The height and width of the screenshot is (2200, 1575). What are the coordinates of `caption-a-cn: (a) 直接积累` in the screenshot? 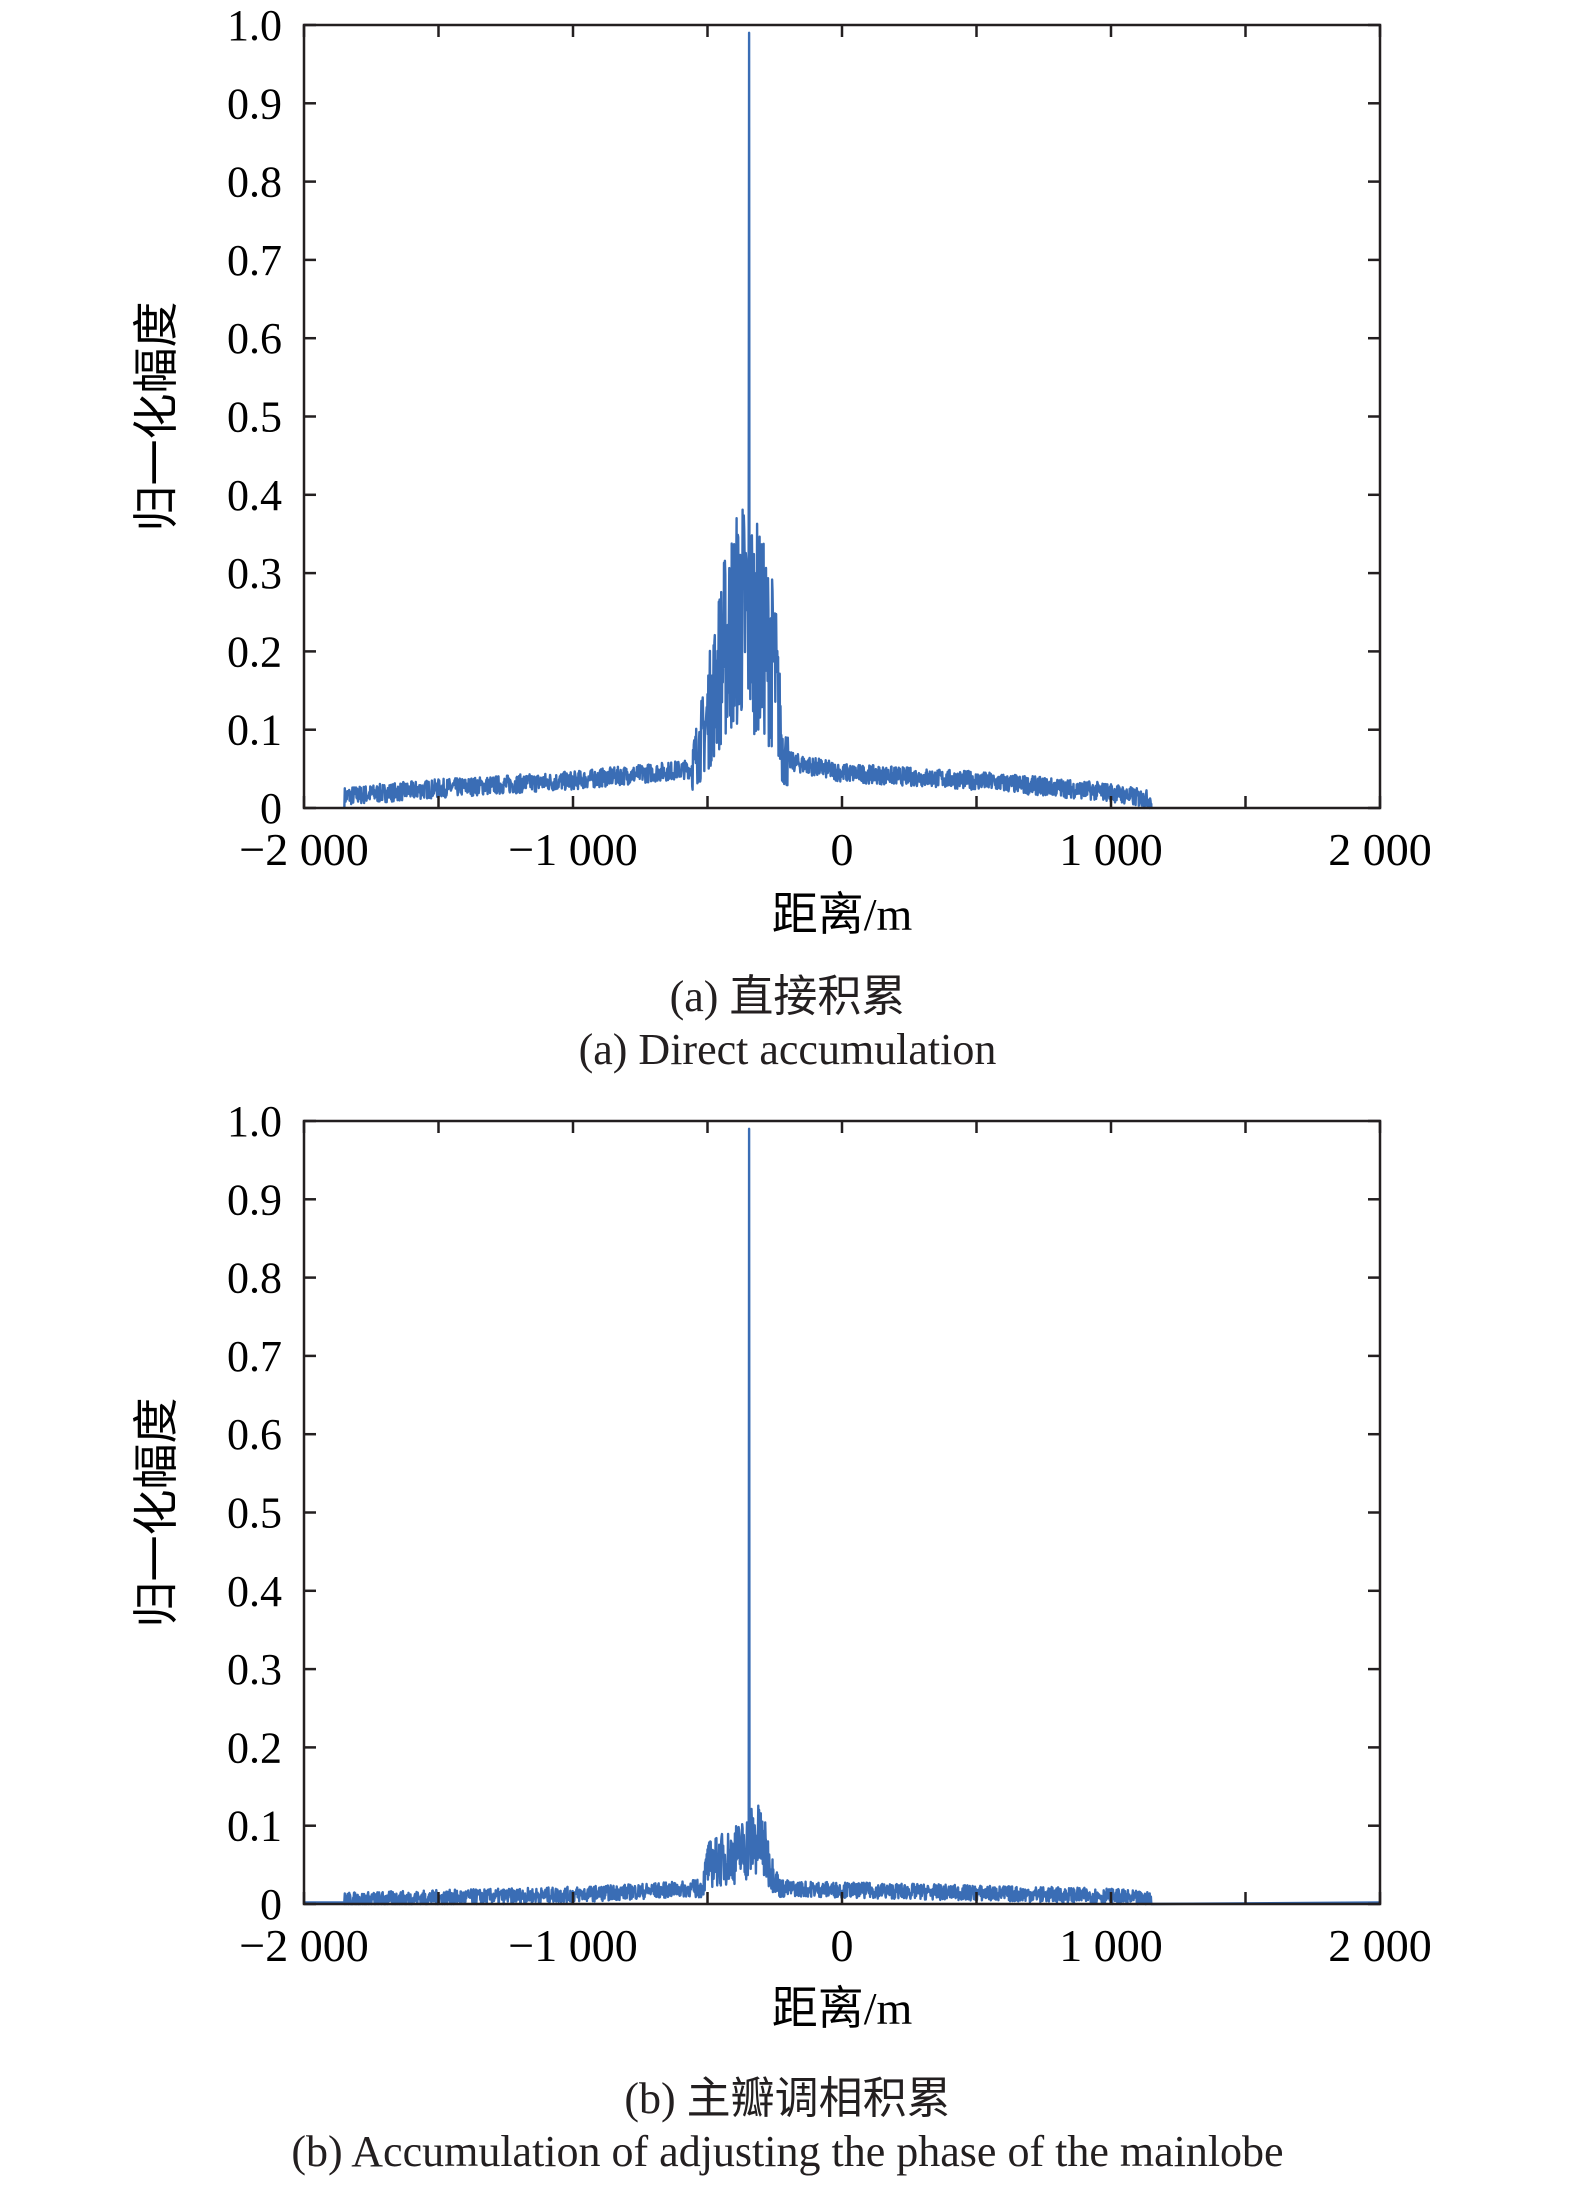 It's located at (787, 996).